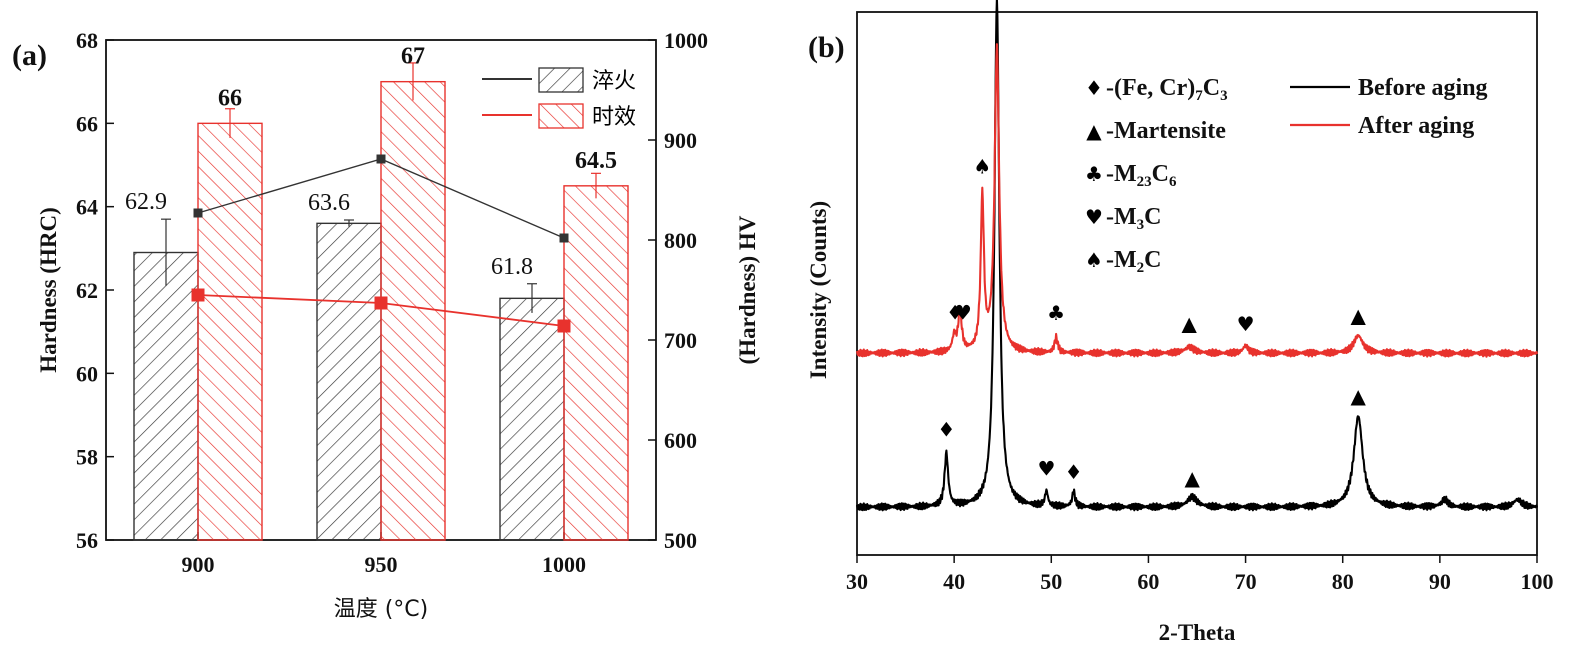 This screenshot has height=653, width=1576. What do you see at coordinates (596, 161) in the screenshot?
I see `data-label: 64.5` at bounding box center [596, 161].